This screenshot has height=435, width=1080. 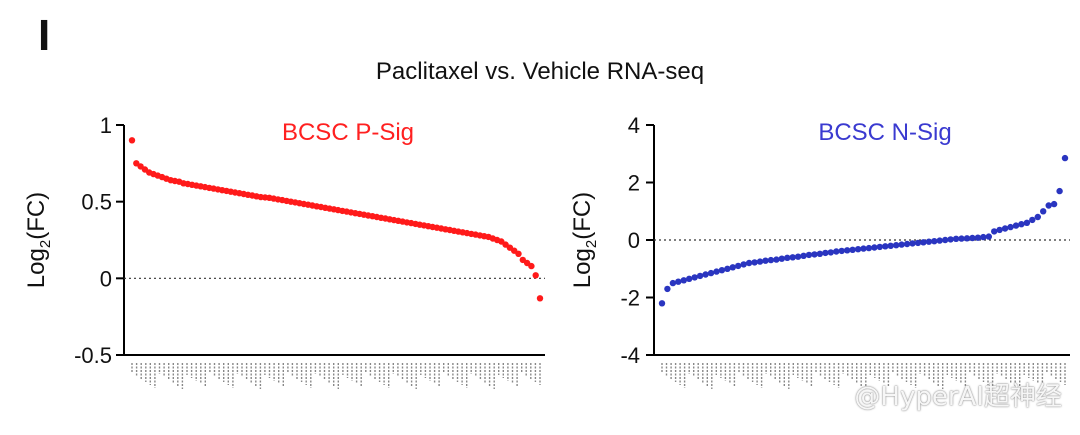 What do you see at coordinates (540, 71) in the screenshot?
I see `figure-title: Paclitaxel vs. Vehicle RNA-seq` at bounding box center [540, 71].